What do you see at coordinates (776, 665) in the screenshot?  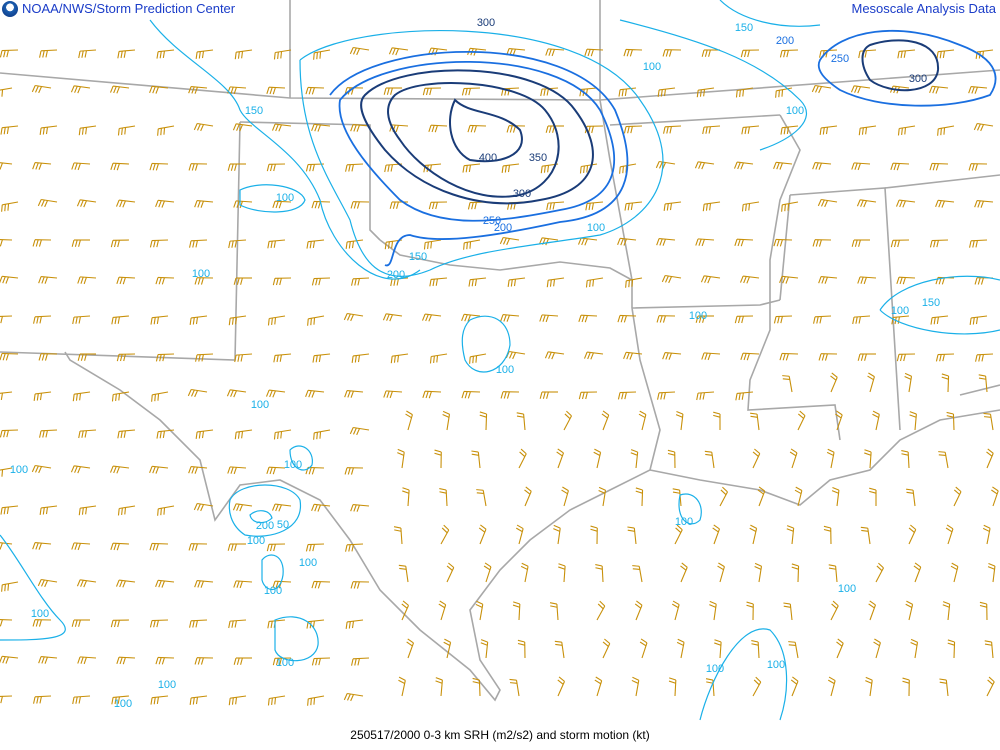 I see `contour-label: 100` at bounding box center [776, 665].